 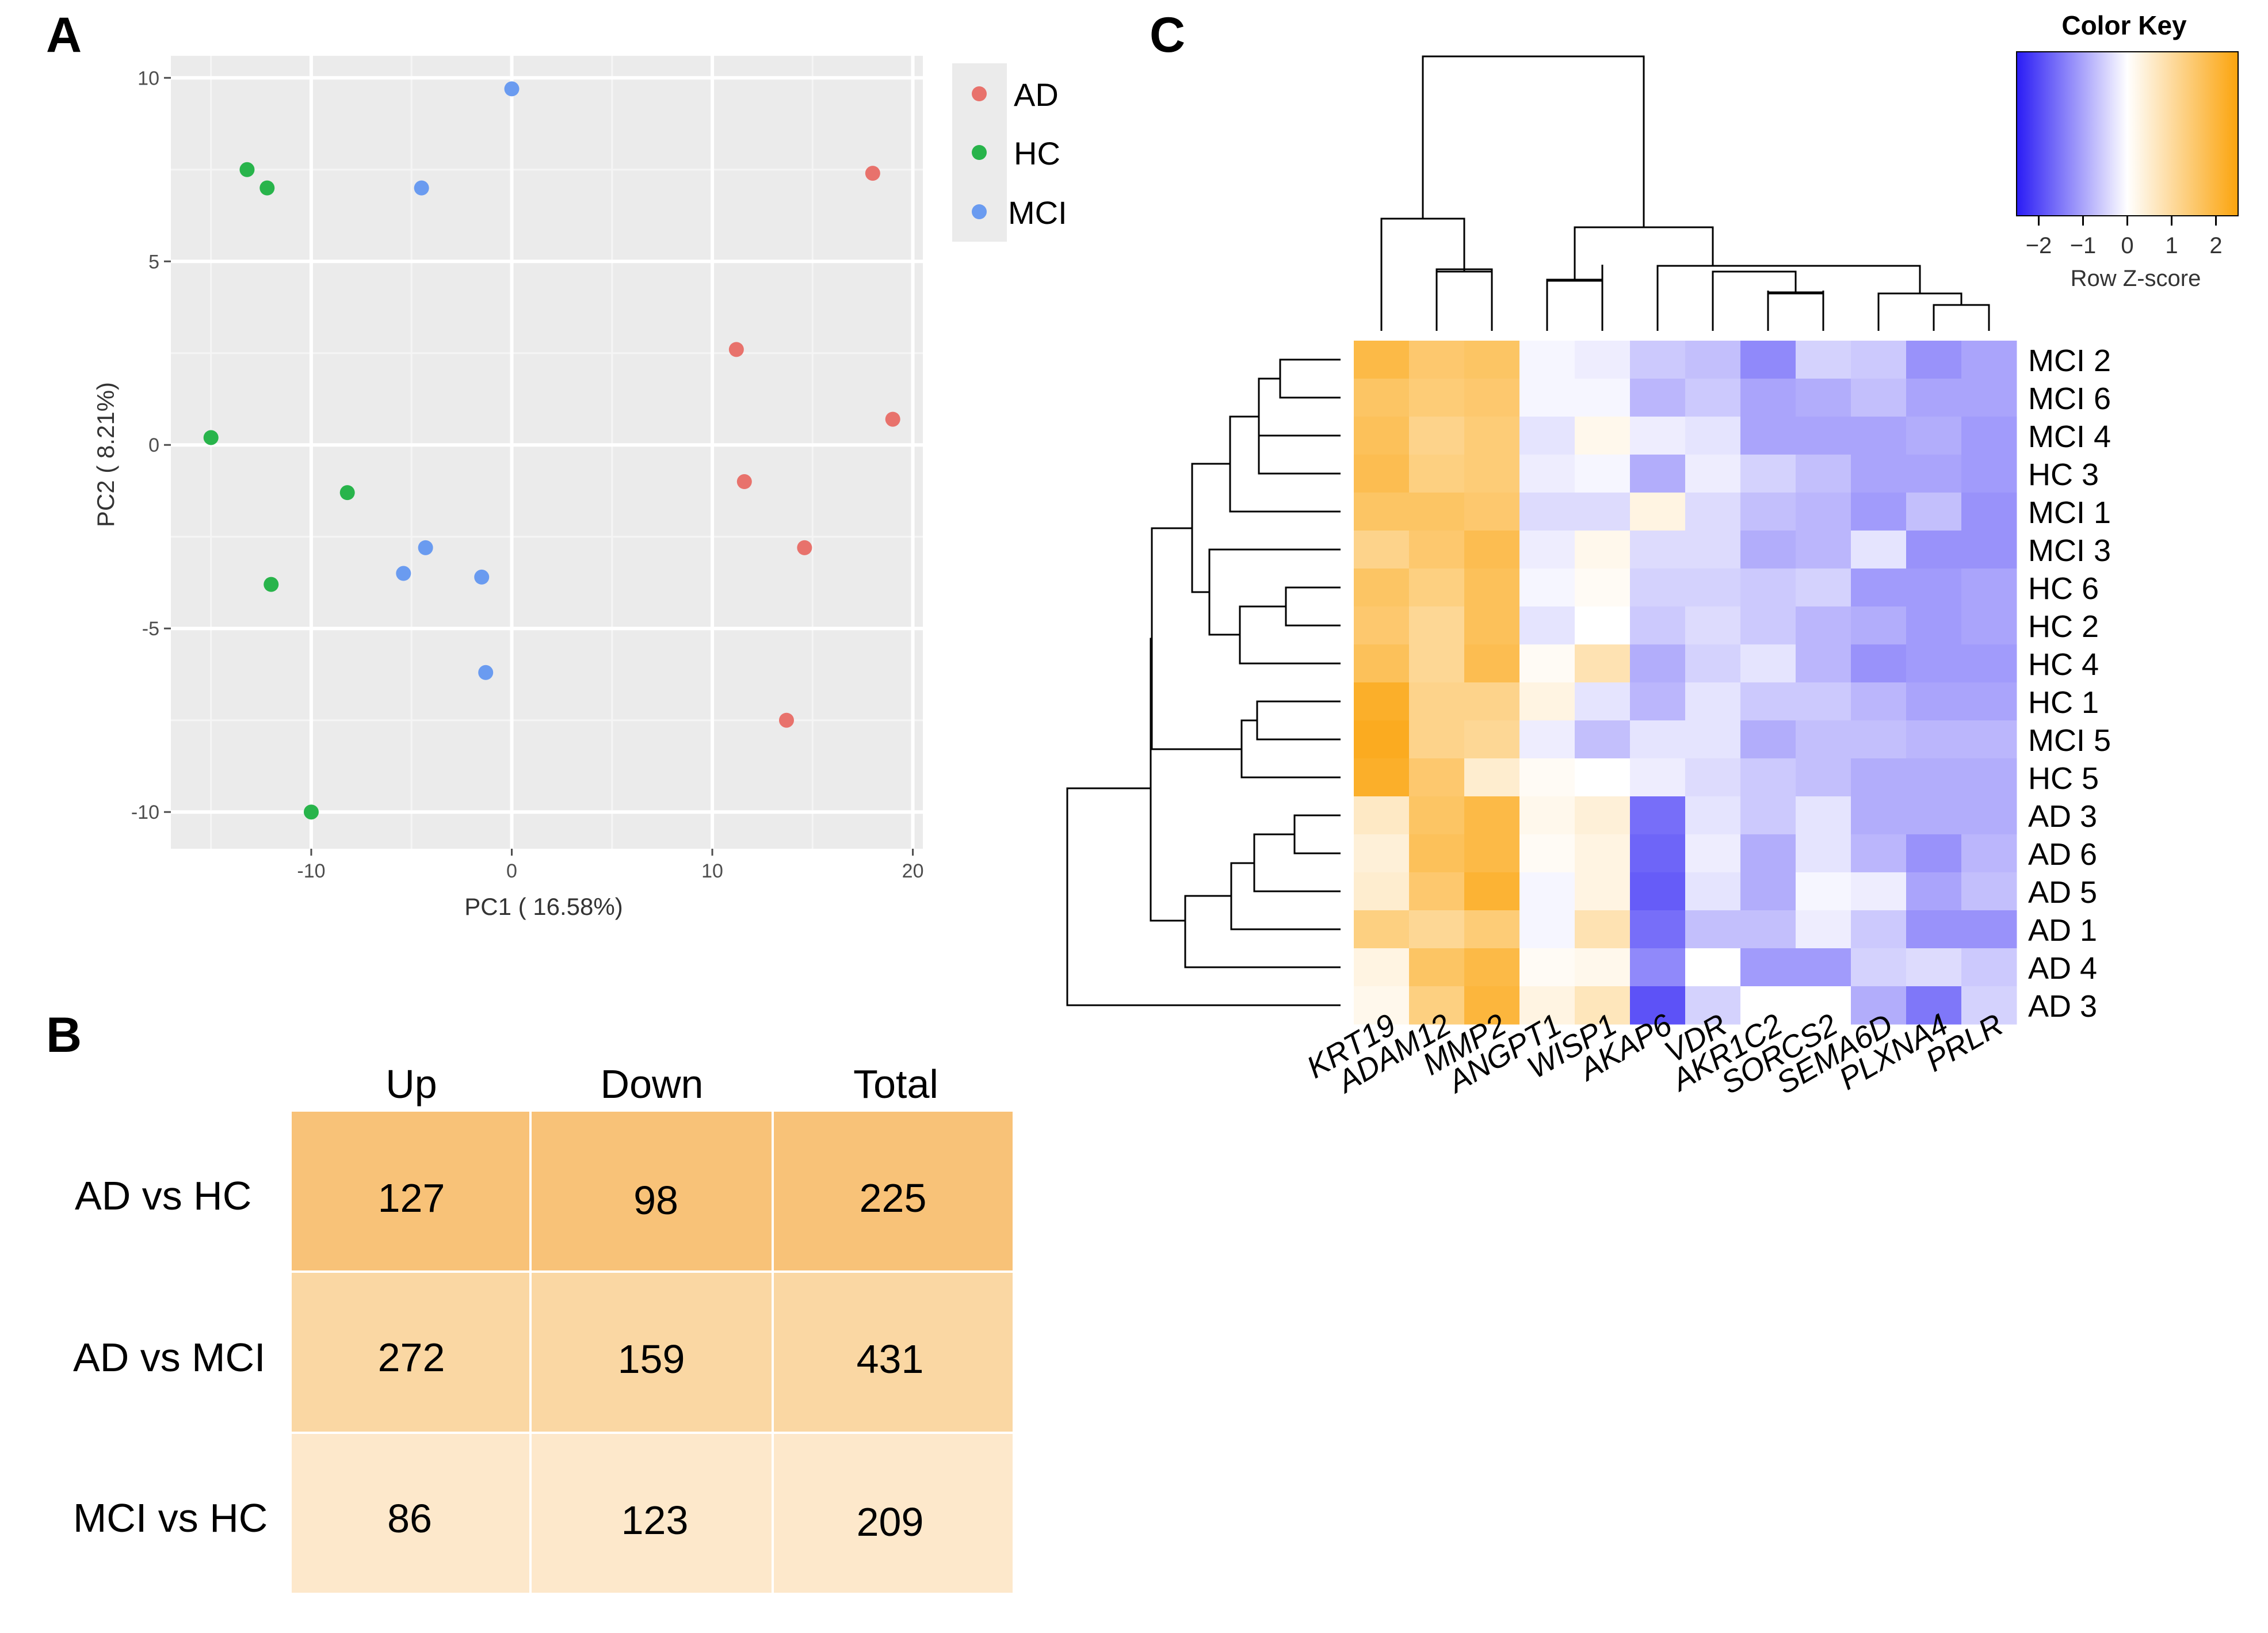 I want to click on color-key-tick-label: 0, so click(x=2127, y=245).